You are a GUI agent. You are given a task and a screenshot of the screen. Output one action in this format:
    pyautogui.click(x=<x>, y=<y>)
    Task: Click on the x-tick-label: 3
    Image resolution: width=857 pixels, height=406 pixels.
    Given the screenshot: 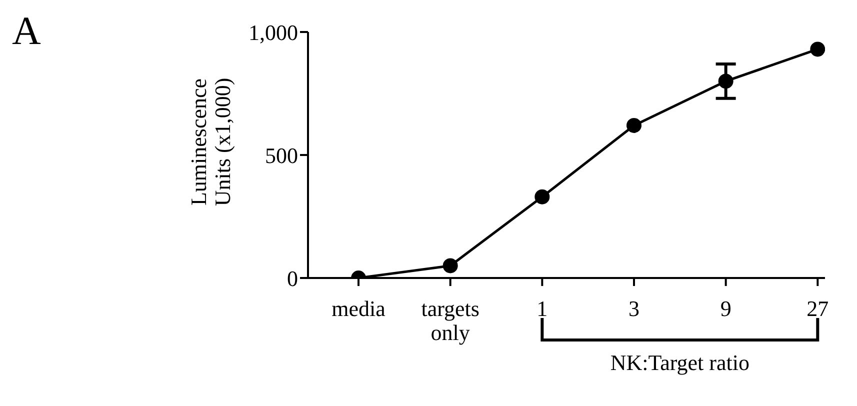 What is the action you would take?
    pyautogui.click(x=634, y=308)
    